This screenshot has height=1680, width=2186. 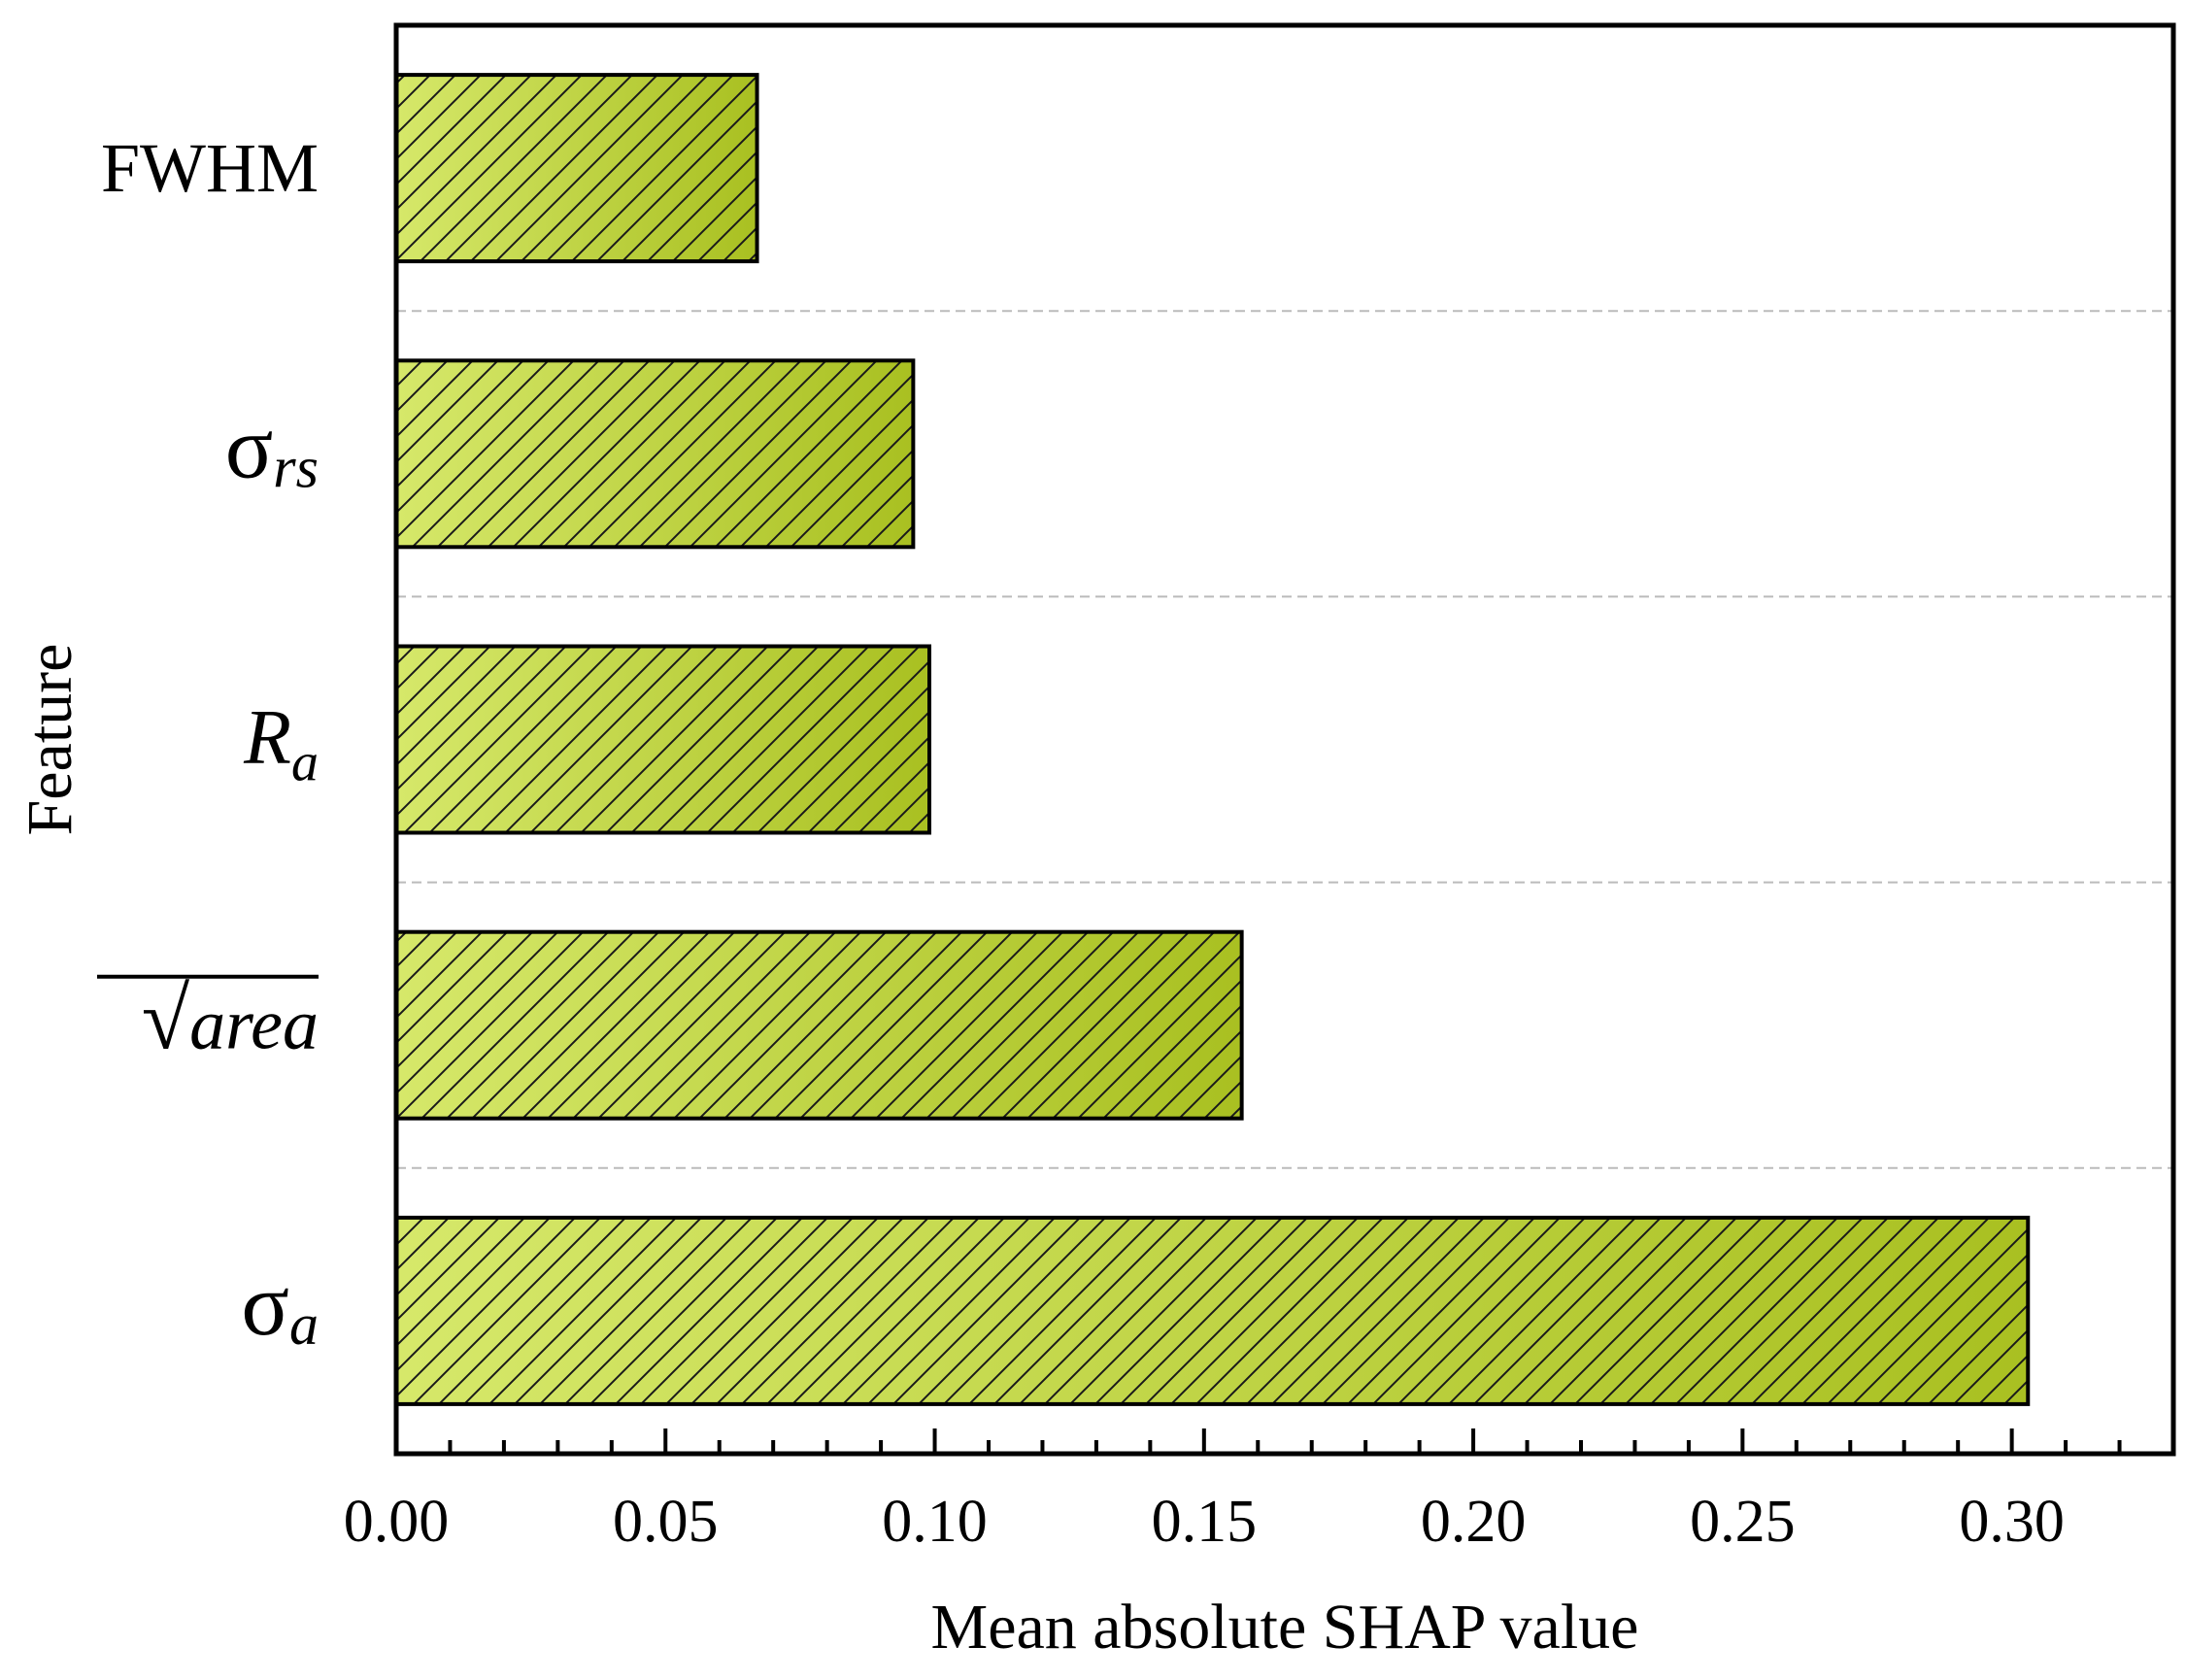 I want to click on bar-fwhm, so click(x=576, y=168).